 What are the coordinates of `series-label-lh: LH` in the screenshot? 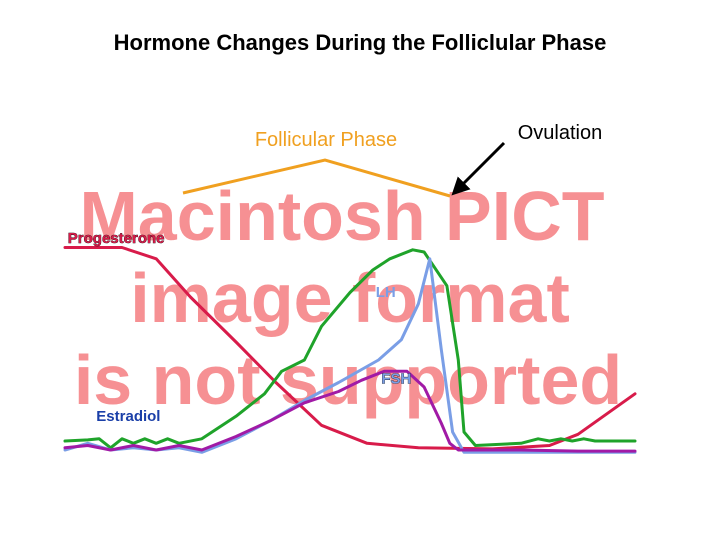 It's located at (386, 292).